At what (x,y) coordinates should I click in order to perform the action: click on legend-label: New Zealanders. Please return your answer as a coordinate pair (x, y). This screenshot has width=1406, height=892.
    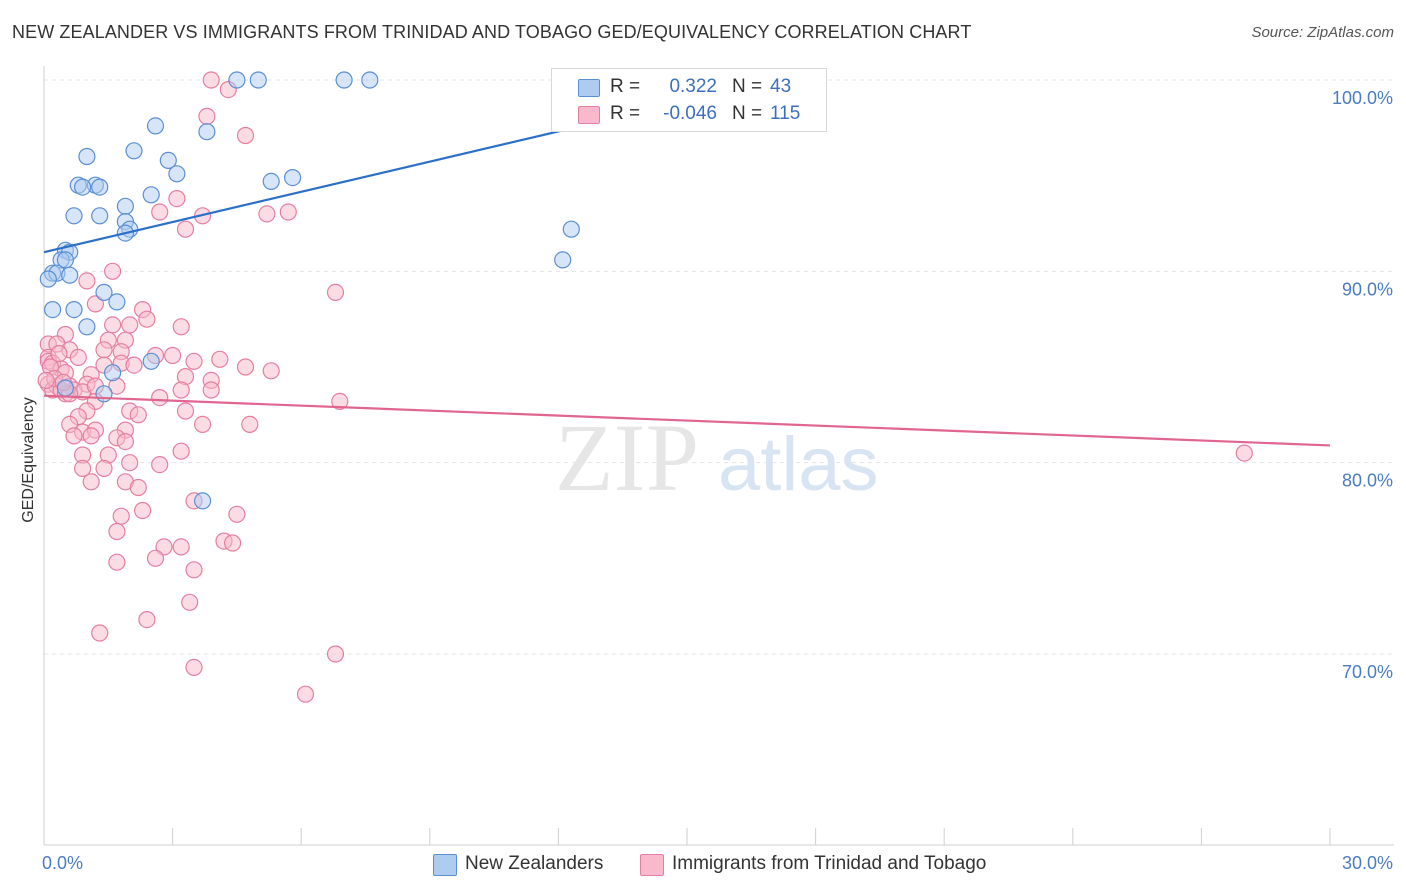
    Looking at the image, I should click on (534, 863).